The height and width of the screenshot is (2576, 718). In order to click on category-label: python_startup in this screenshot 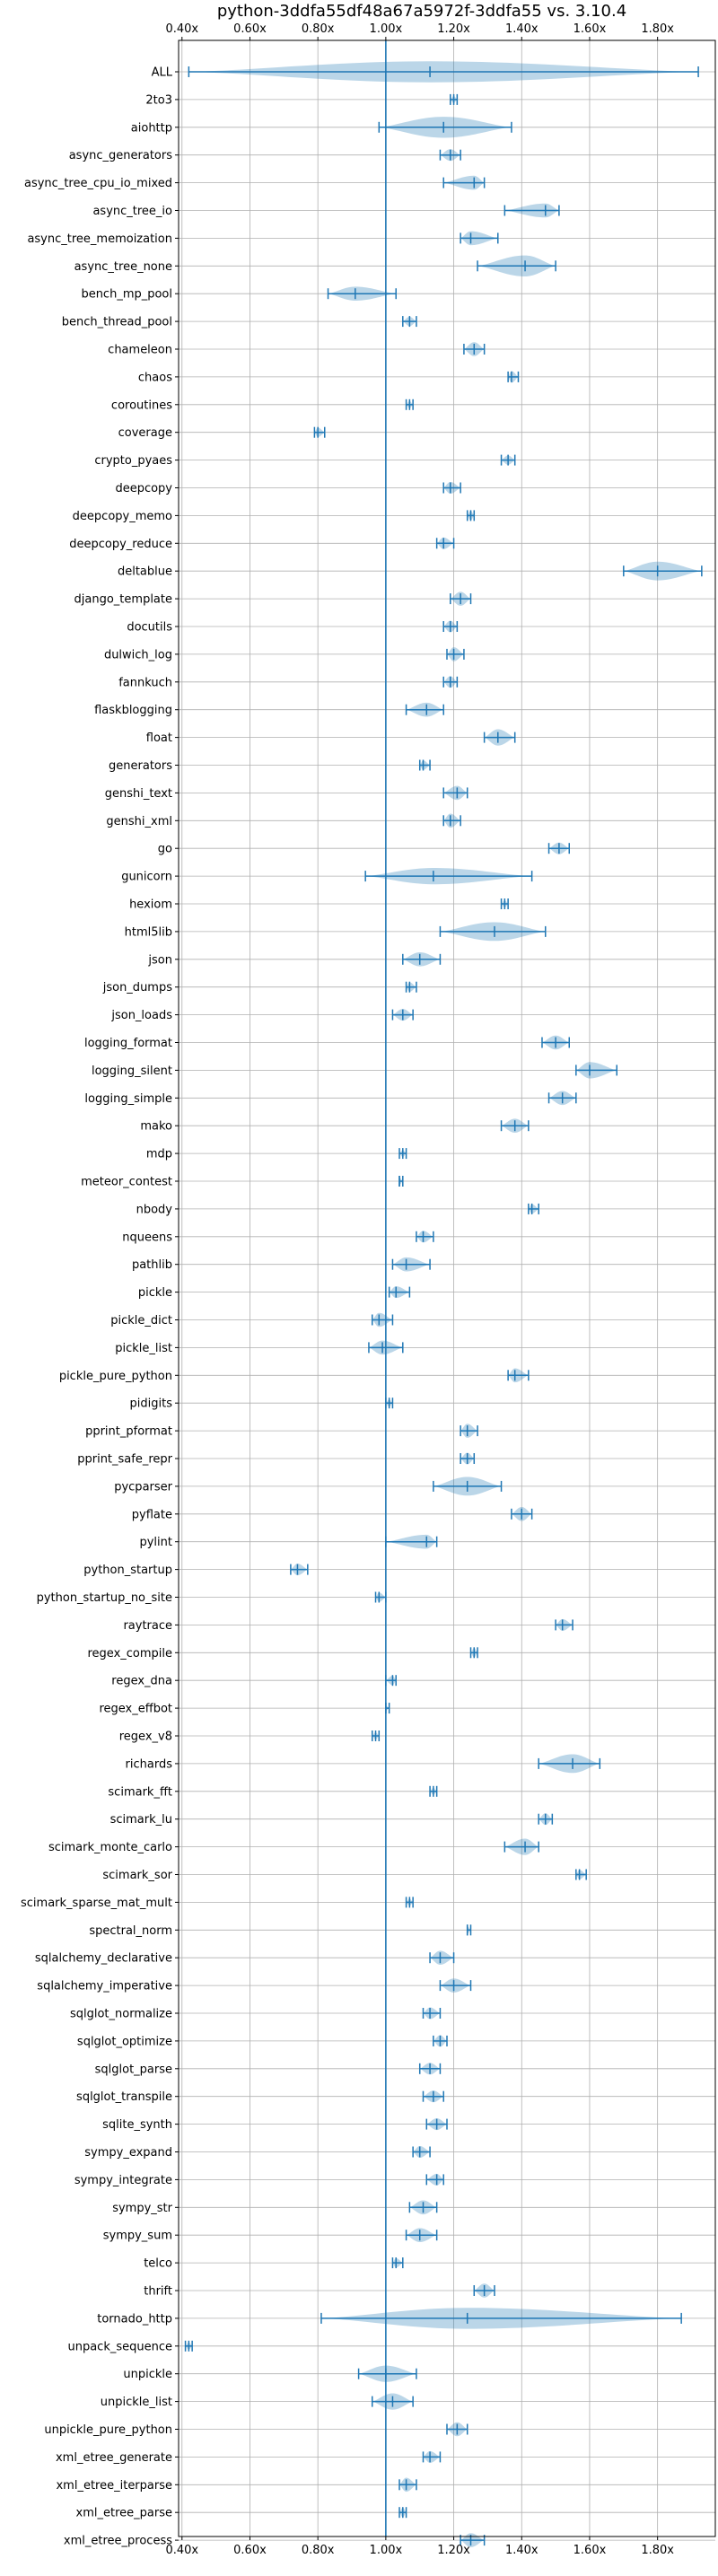, I will do `click(127, 1570)`.